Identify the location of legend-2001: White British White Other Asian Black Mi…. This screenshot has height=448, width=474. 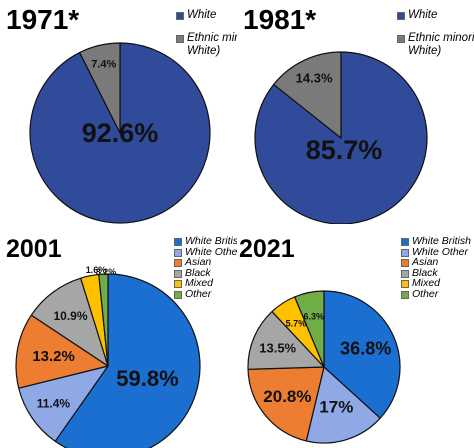
(205, 267).